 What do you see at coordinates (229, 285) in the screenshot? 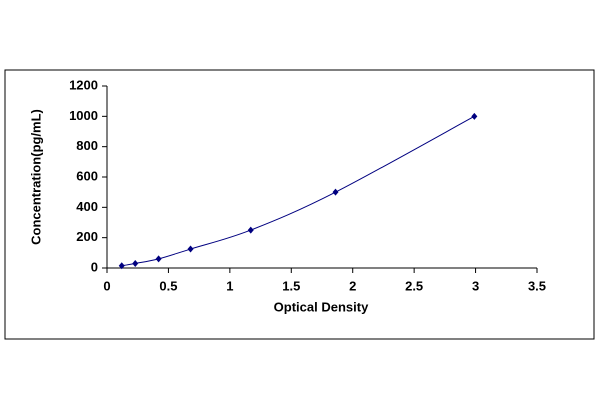
I see `x-tick-label: 1` at bounding box center [229, 285].